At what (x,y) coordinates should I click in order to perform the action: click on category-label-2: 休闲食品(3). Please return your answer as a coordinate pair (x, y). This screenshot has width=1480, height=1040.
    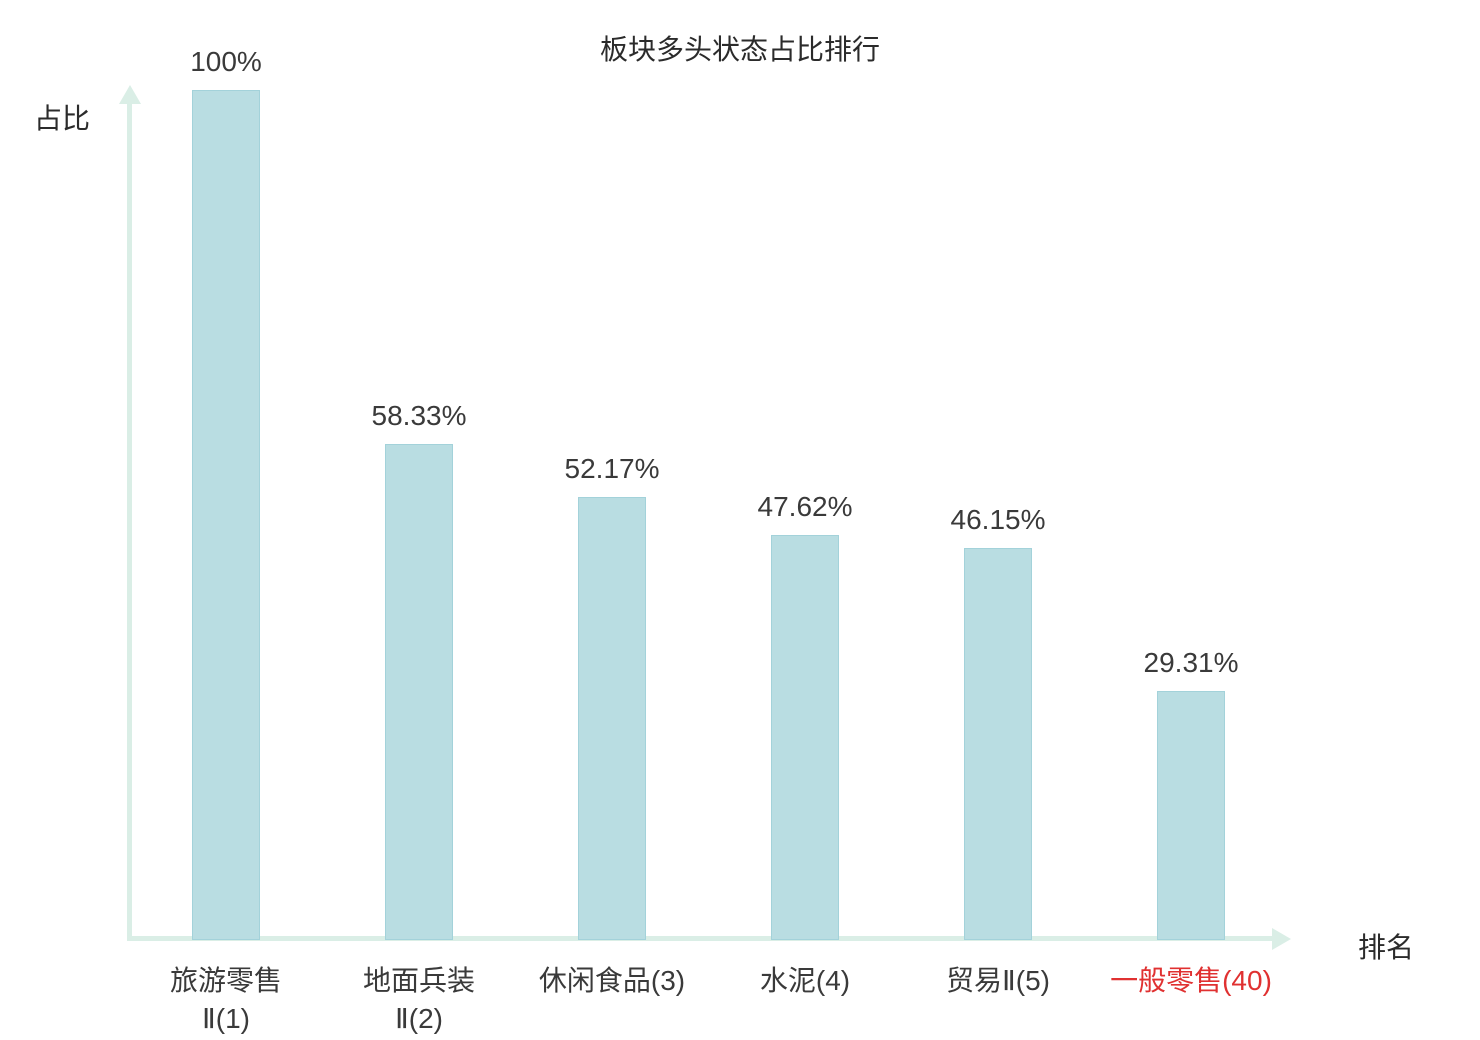
    Looking at the image, I should click on (612, 981).